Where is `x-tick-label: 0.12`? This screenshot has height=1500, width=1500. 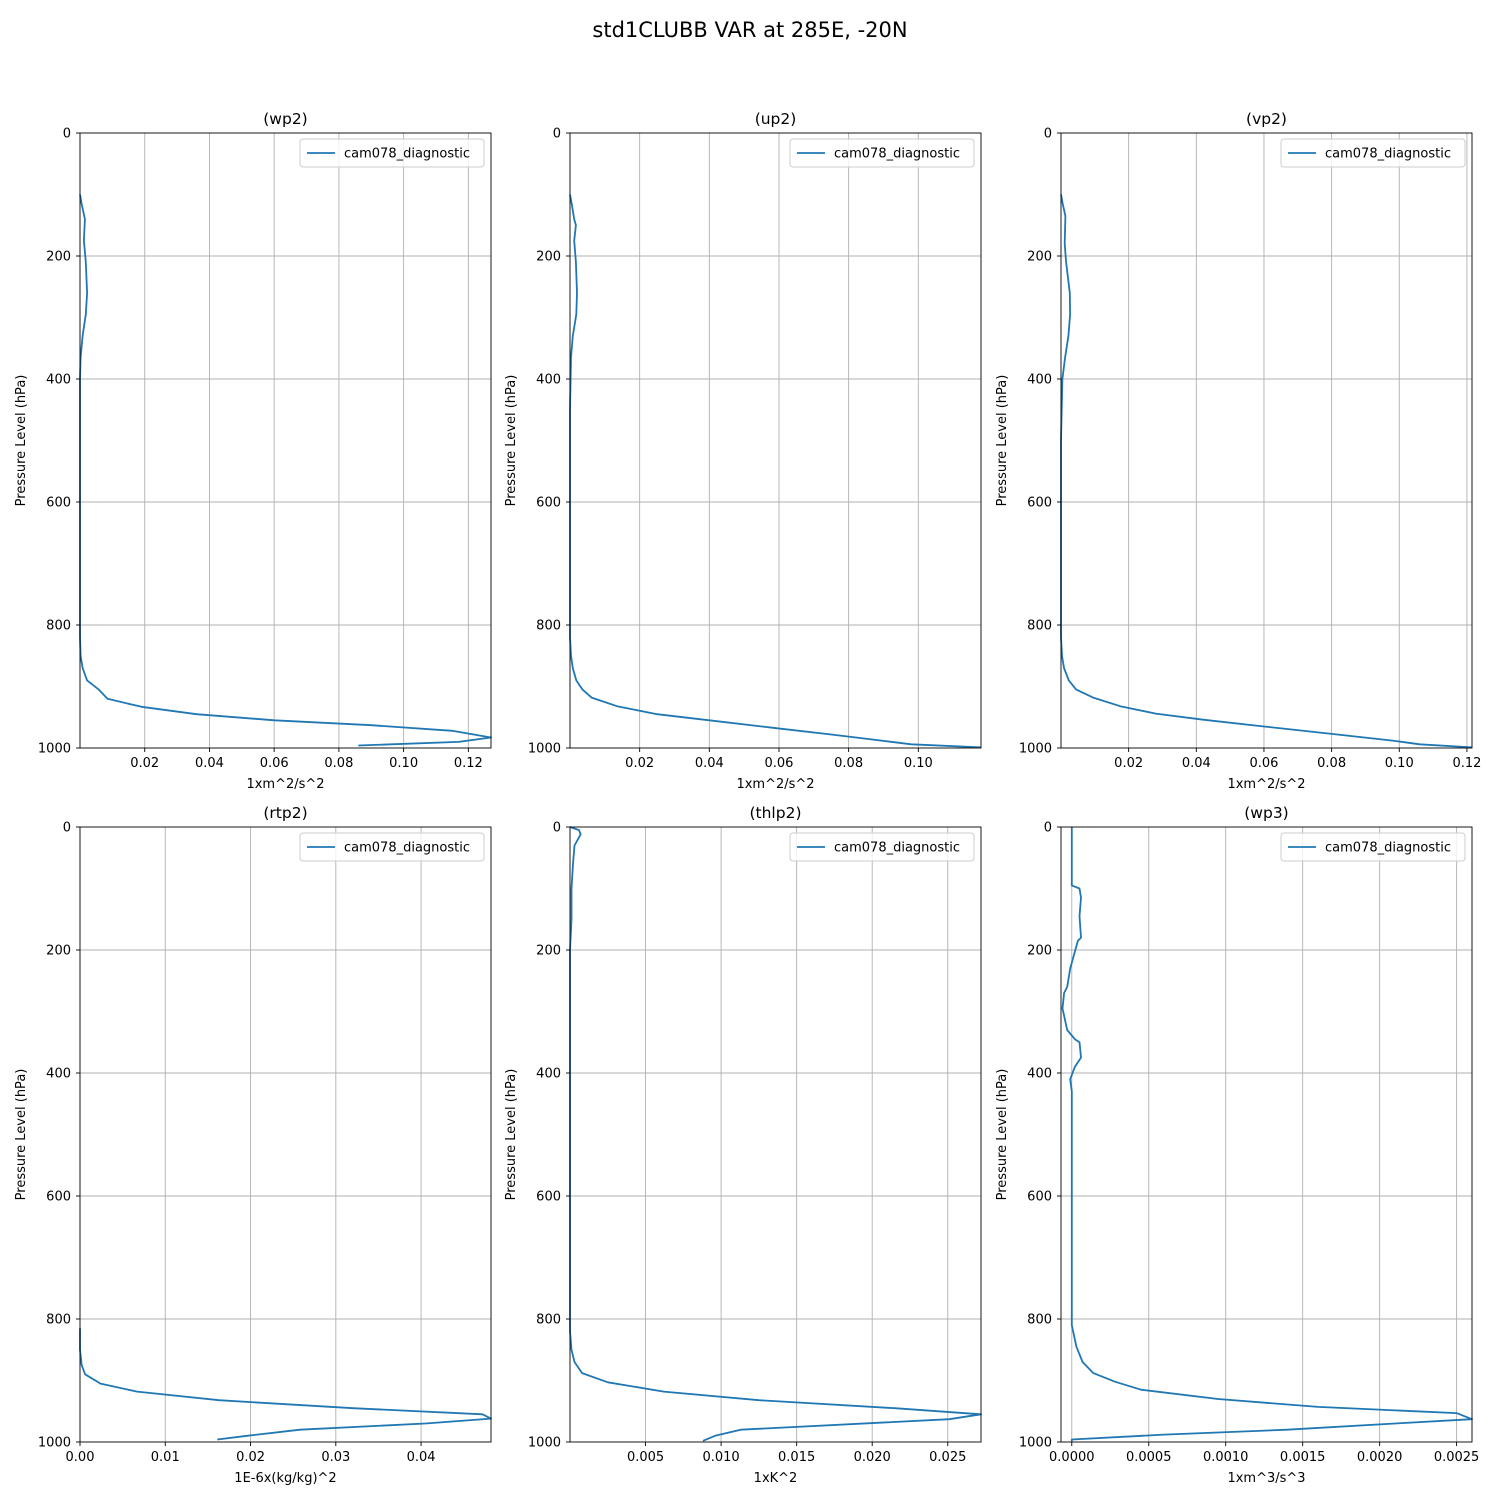 x-tick-label: 0.12 is located at coordinates (468, 763).